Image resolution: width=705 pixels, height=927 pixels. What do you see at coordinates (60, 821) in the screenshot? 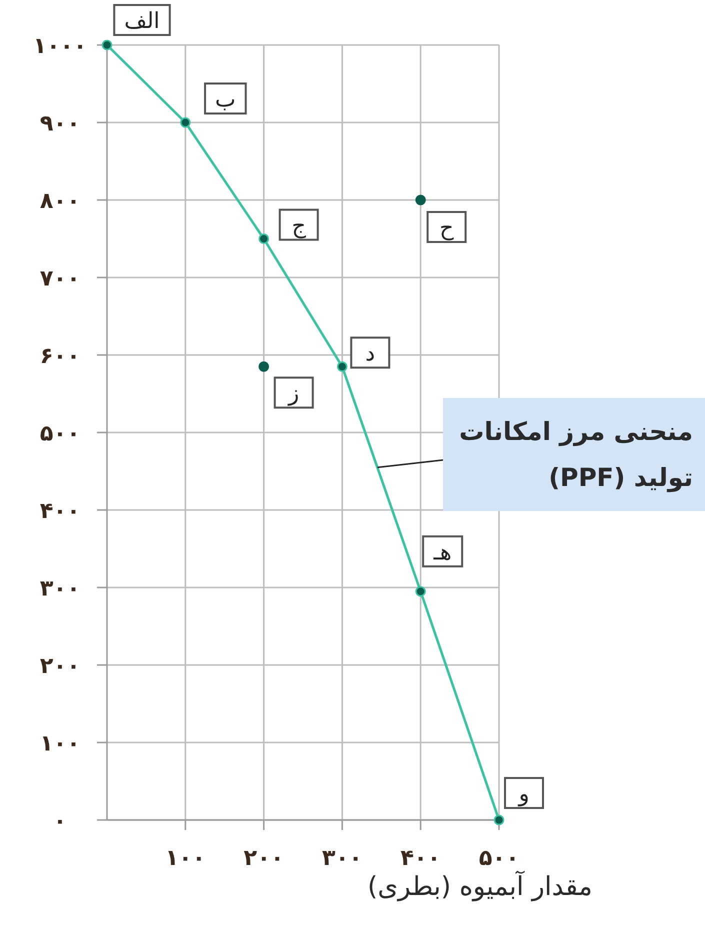
I see `y-tick-label: ۰` at bounding box center [60, 821].